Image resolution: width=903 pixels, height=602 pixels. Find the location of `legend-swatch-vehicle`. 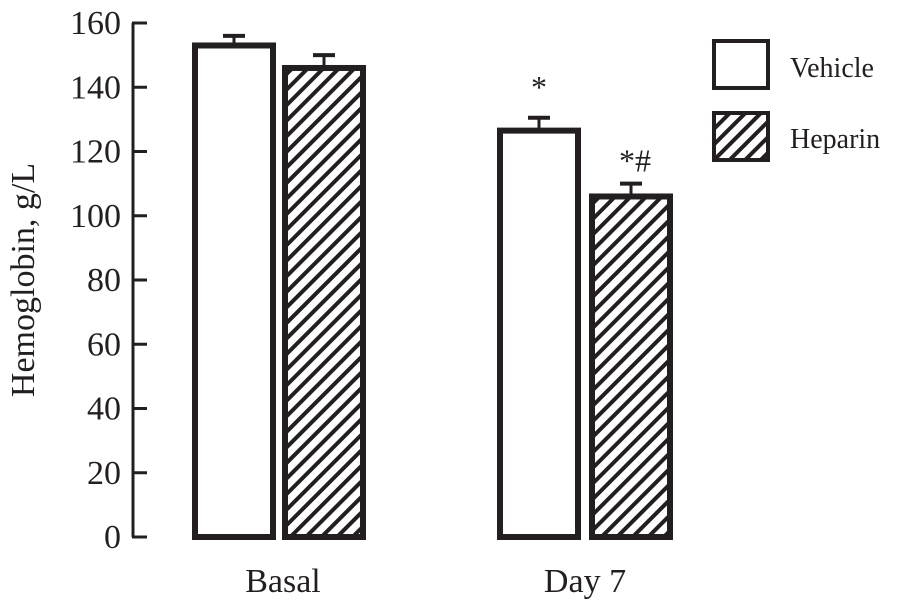

legend-swatch-vehicle is located at coordinates (741, 64).